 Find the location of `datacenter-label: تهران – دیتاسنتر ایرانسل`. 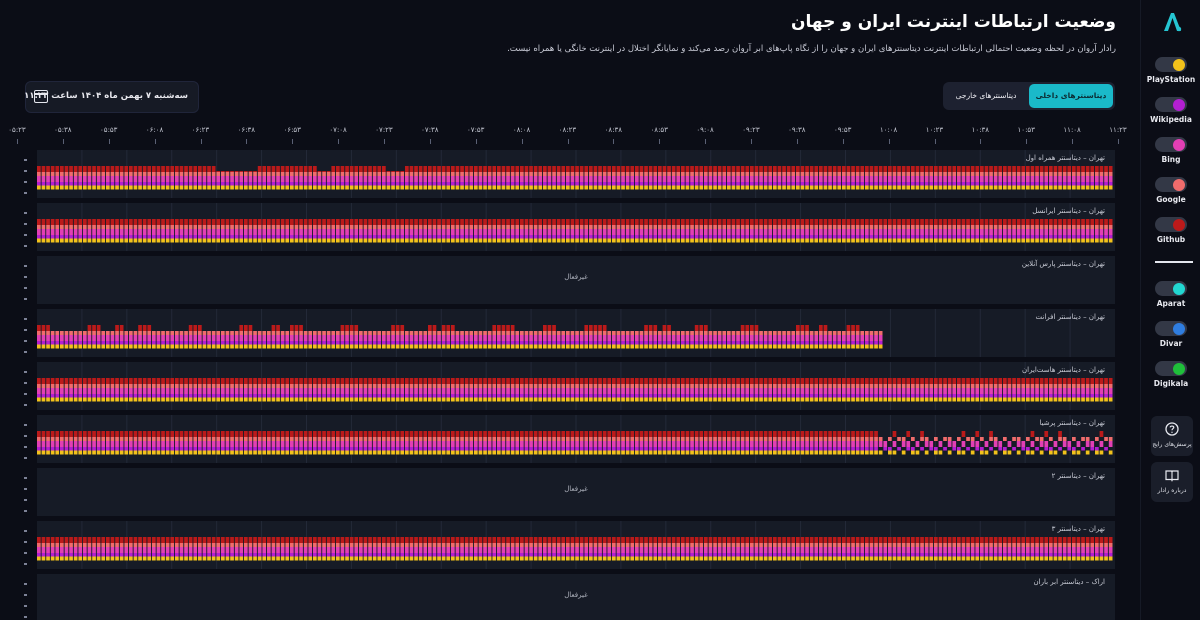

datacenter-label: تهران – دیتاسنتر ایرانسل is located at coordinates (1068, 211).